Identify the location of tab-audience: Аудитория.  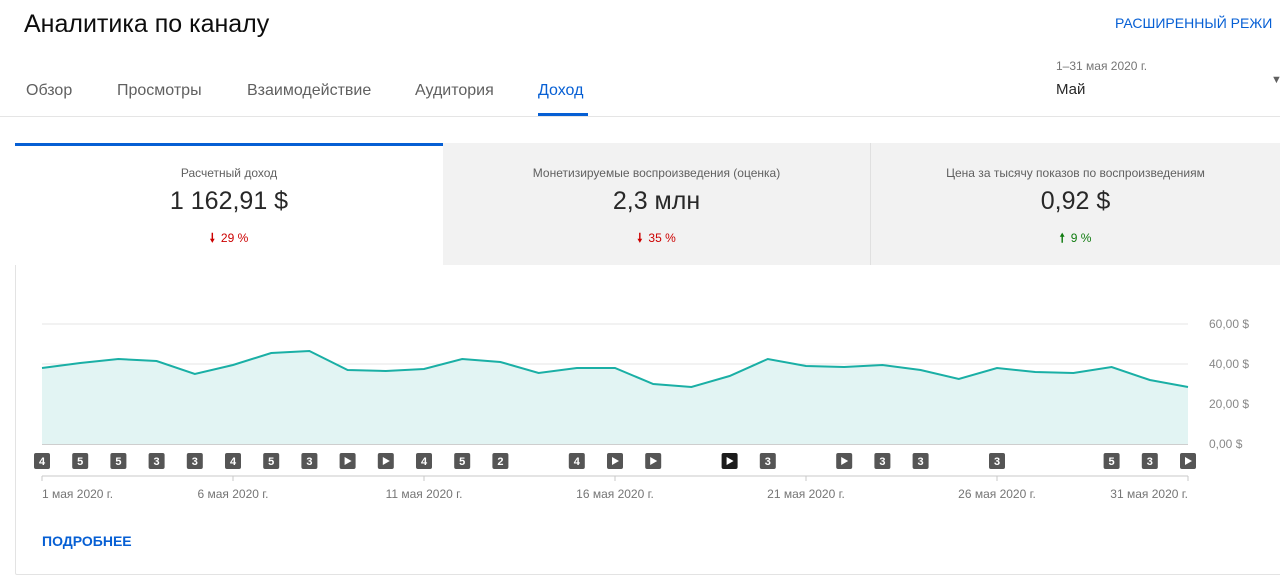
(454, 90).